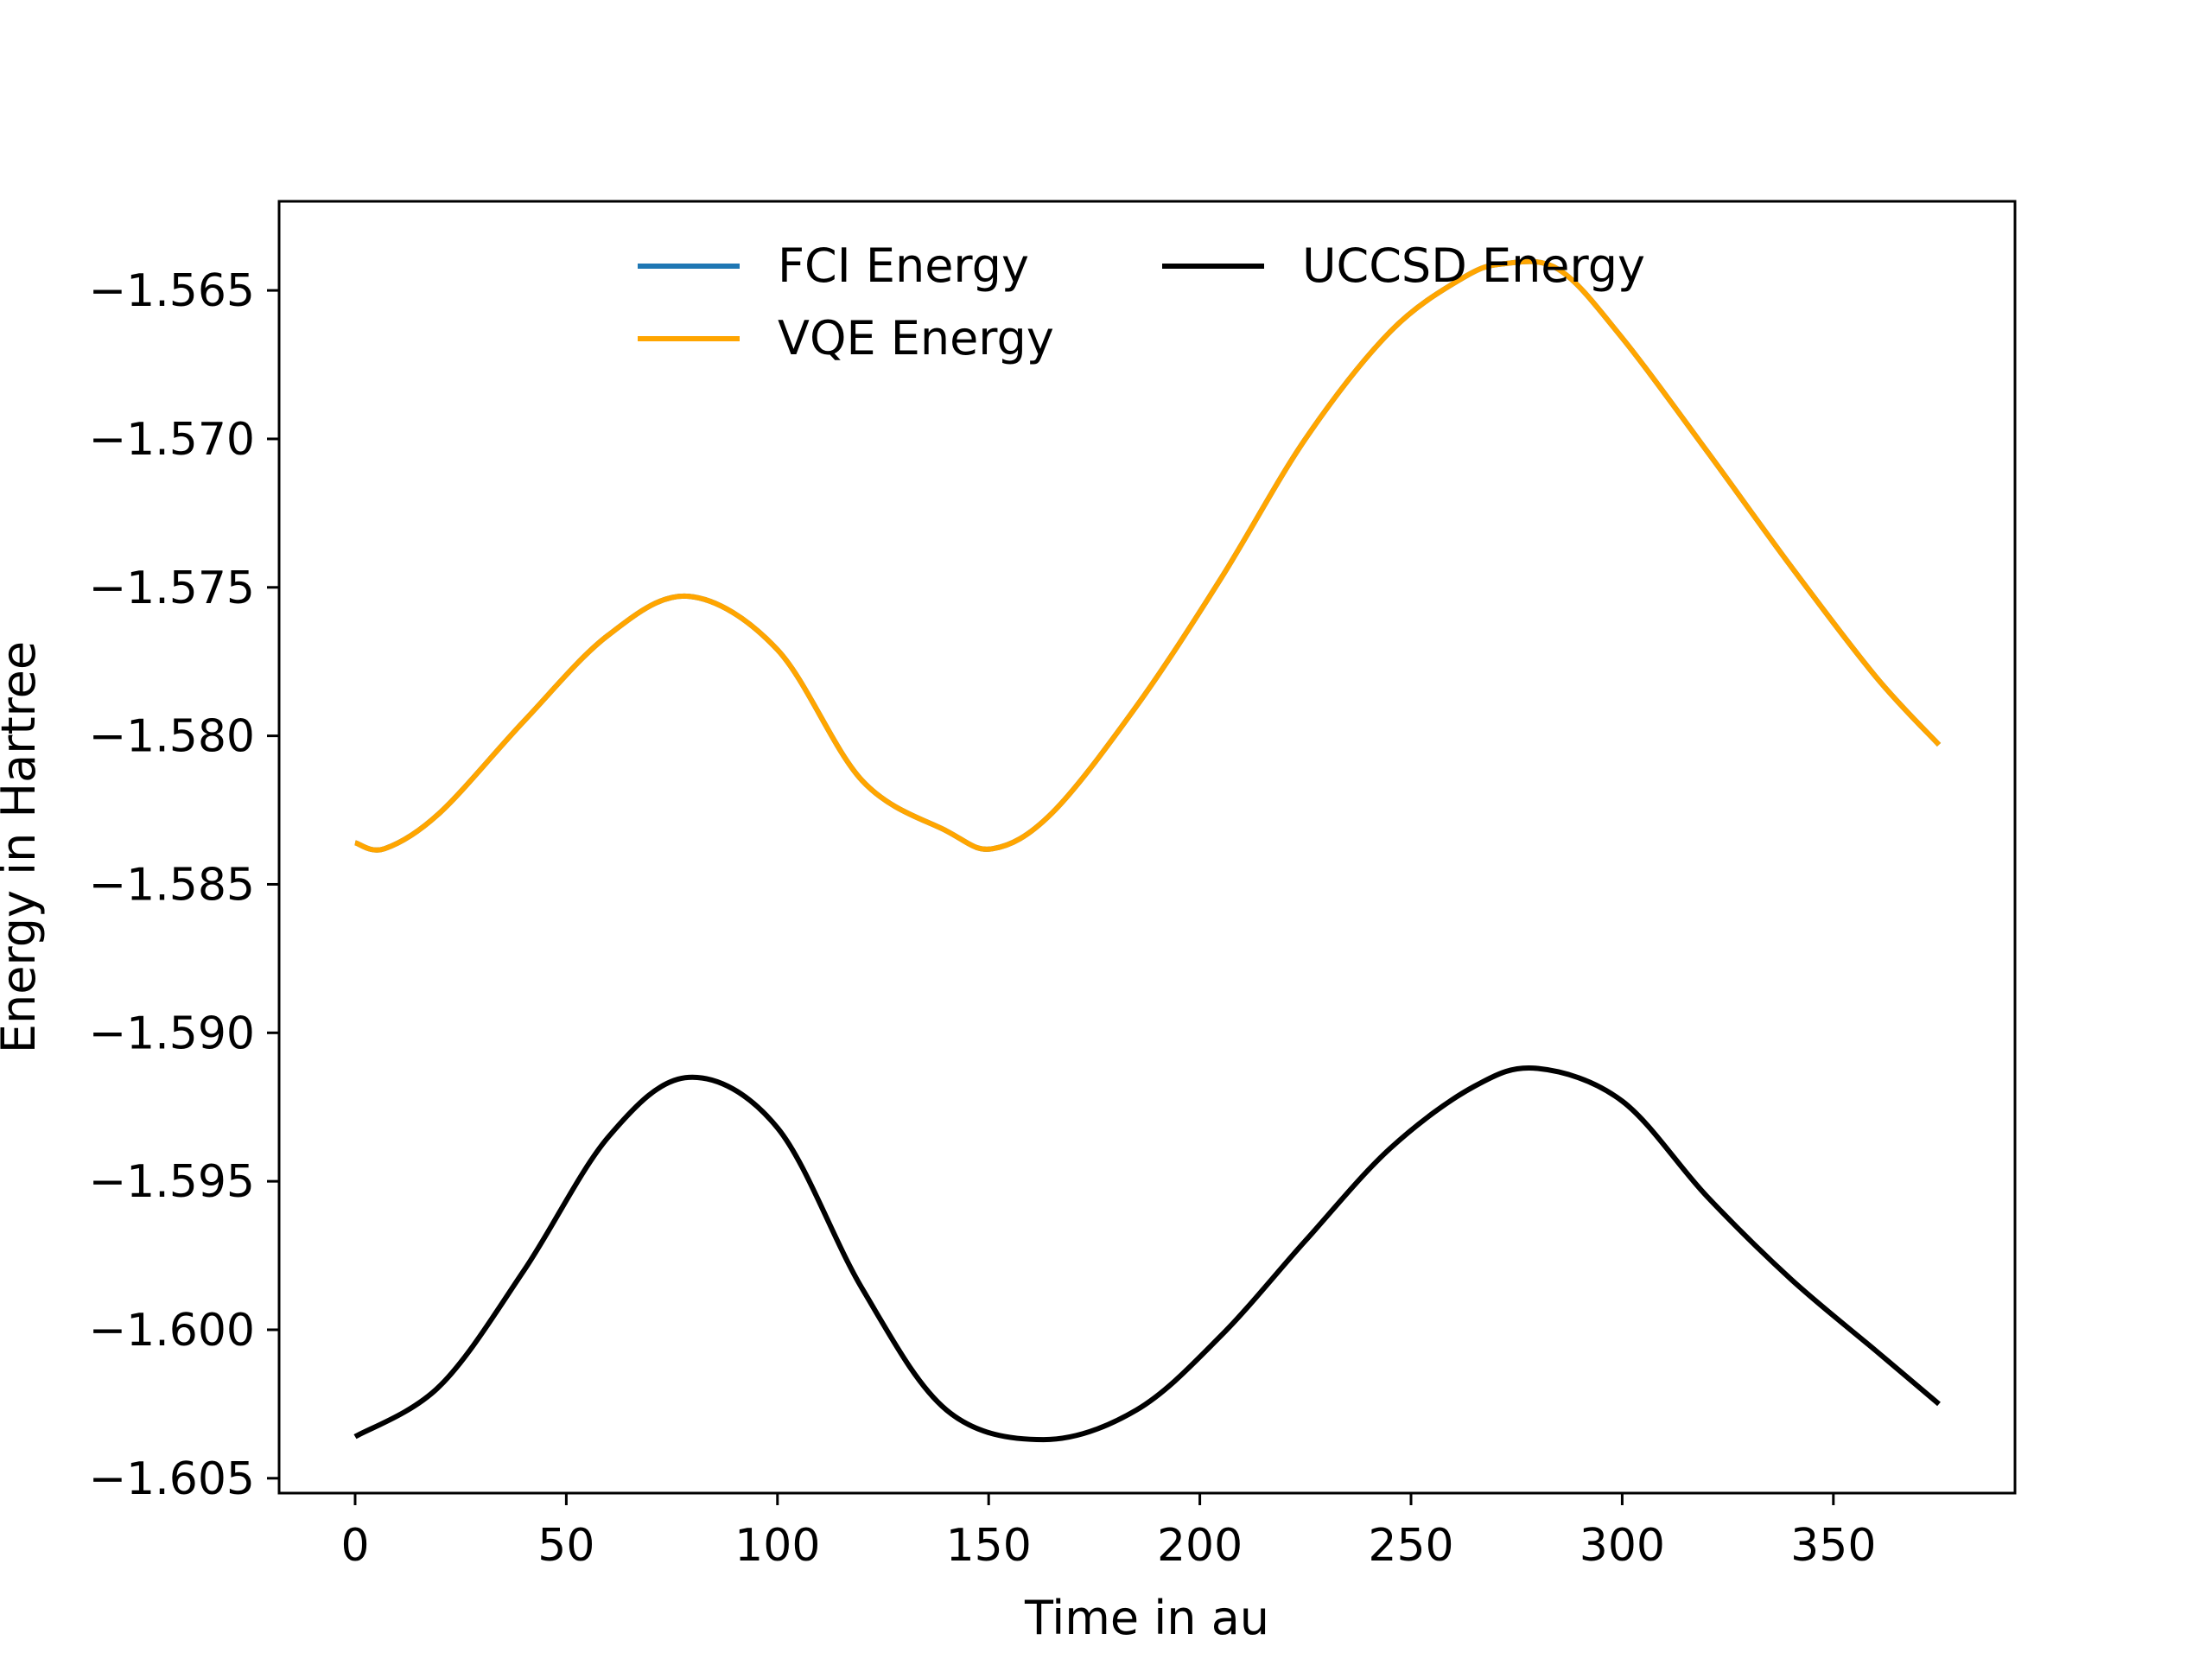 This screenshot has width=2212, height=1659. I want to click on x-axis-ticks: 0 50 100 150 200 250 300 350, so click(1108, 1532).